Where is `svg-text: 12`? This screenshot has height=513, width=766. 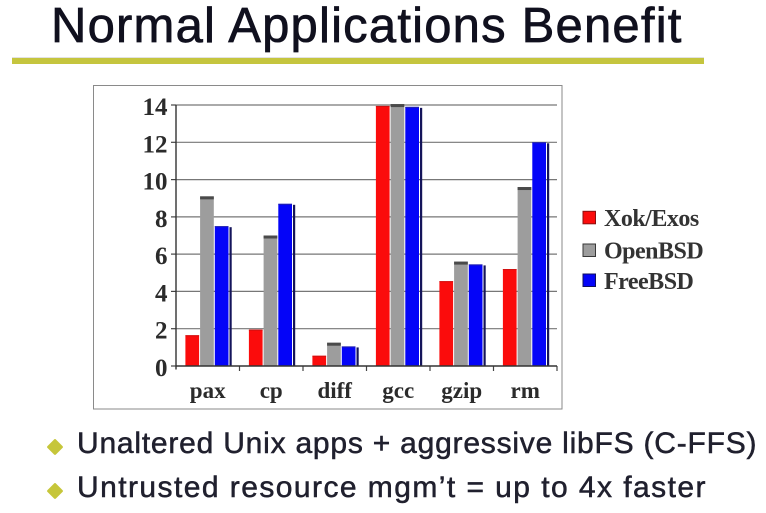
svg-text: 12 is located at coordinates (155, 144).